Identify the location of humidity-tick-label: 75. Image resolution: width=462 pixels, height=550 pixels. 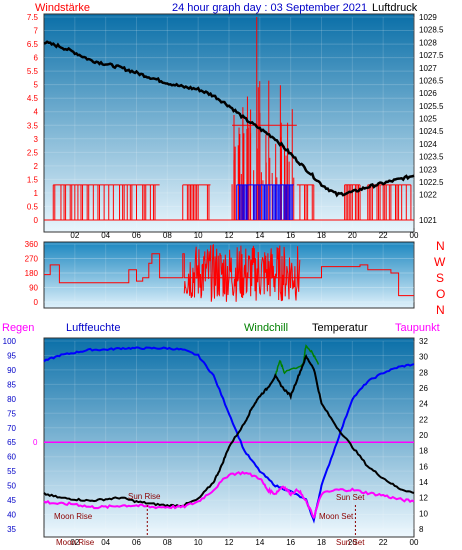
(11, 413).